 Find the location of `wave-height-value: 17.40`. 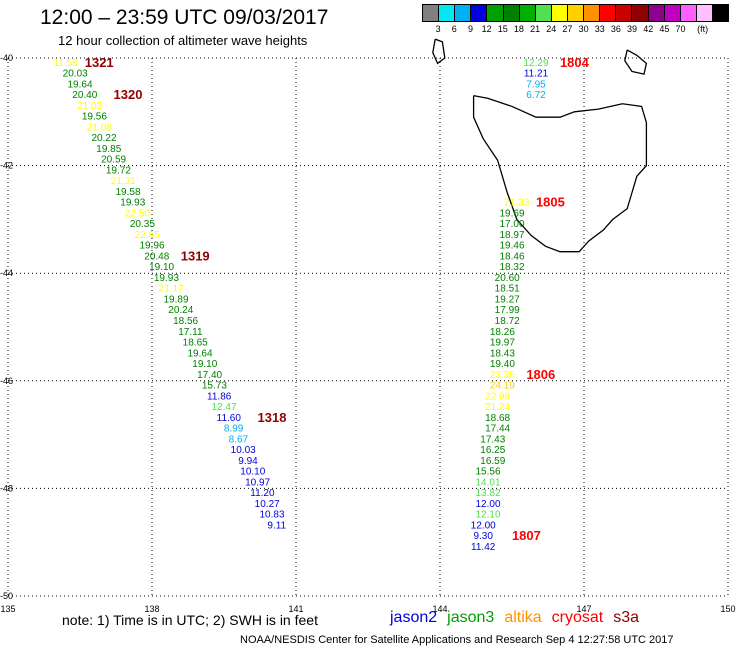

wave-height-value: 17.40 is located at coordinates (209, 375).